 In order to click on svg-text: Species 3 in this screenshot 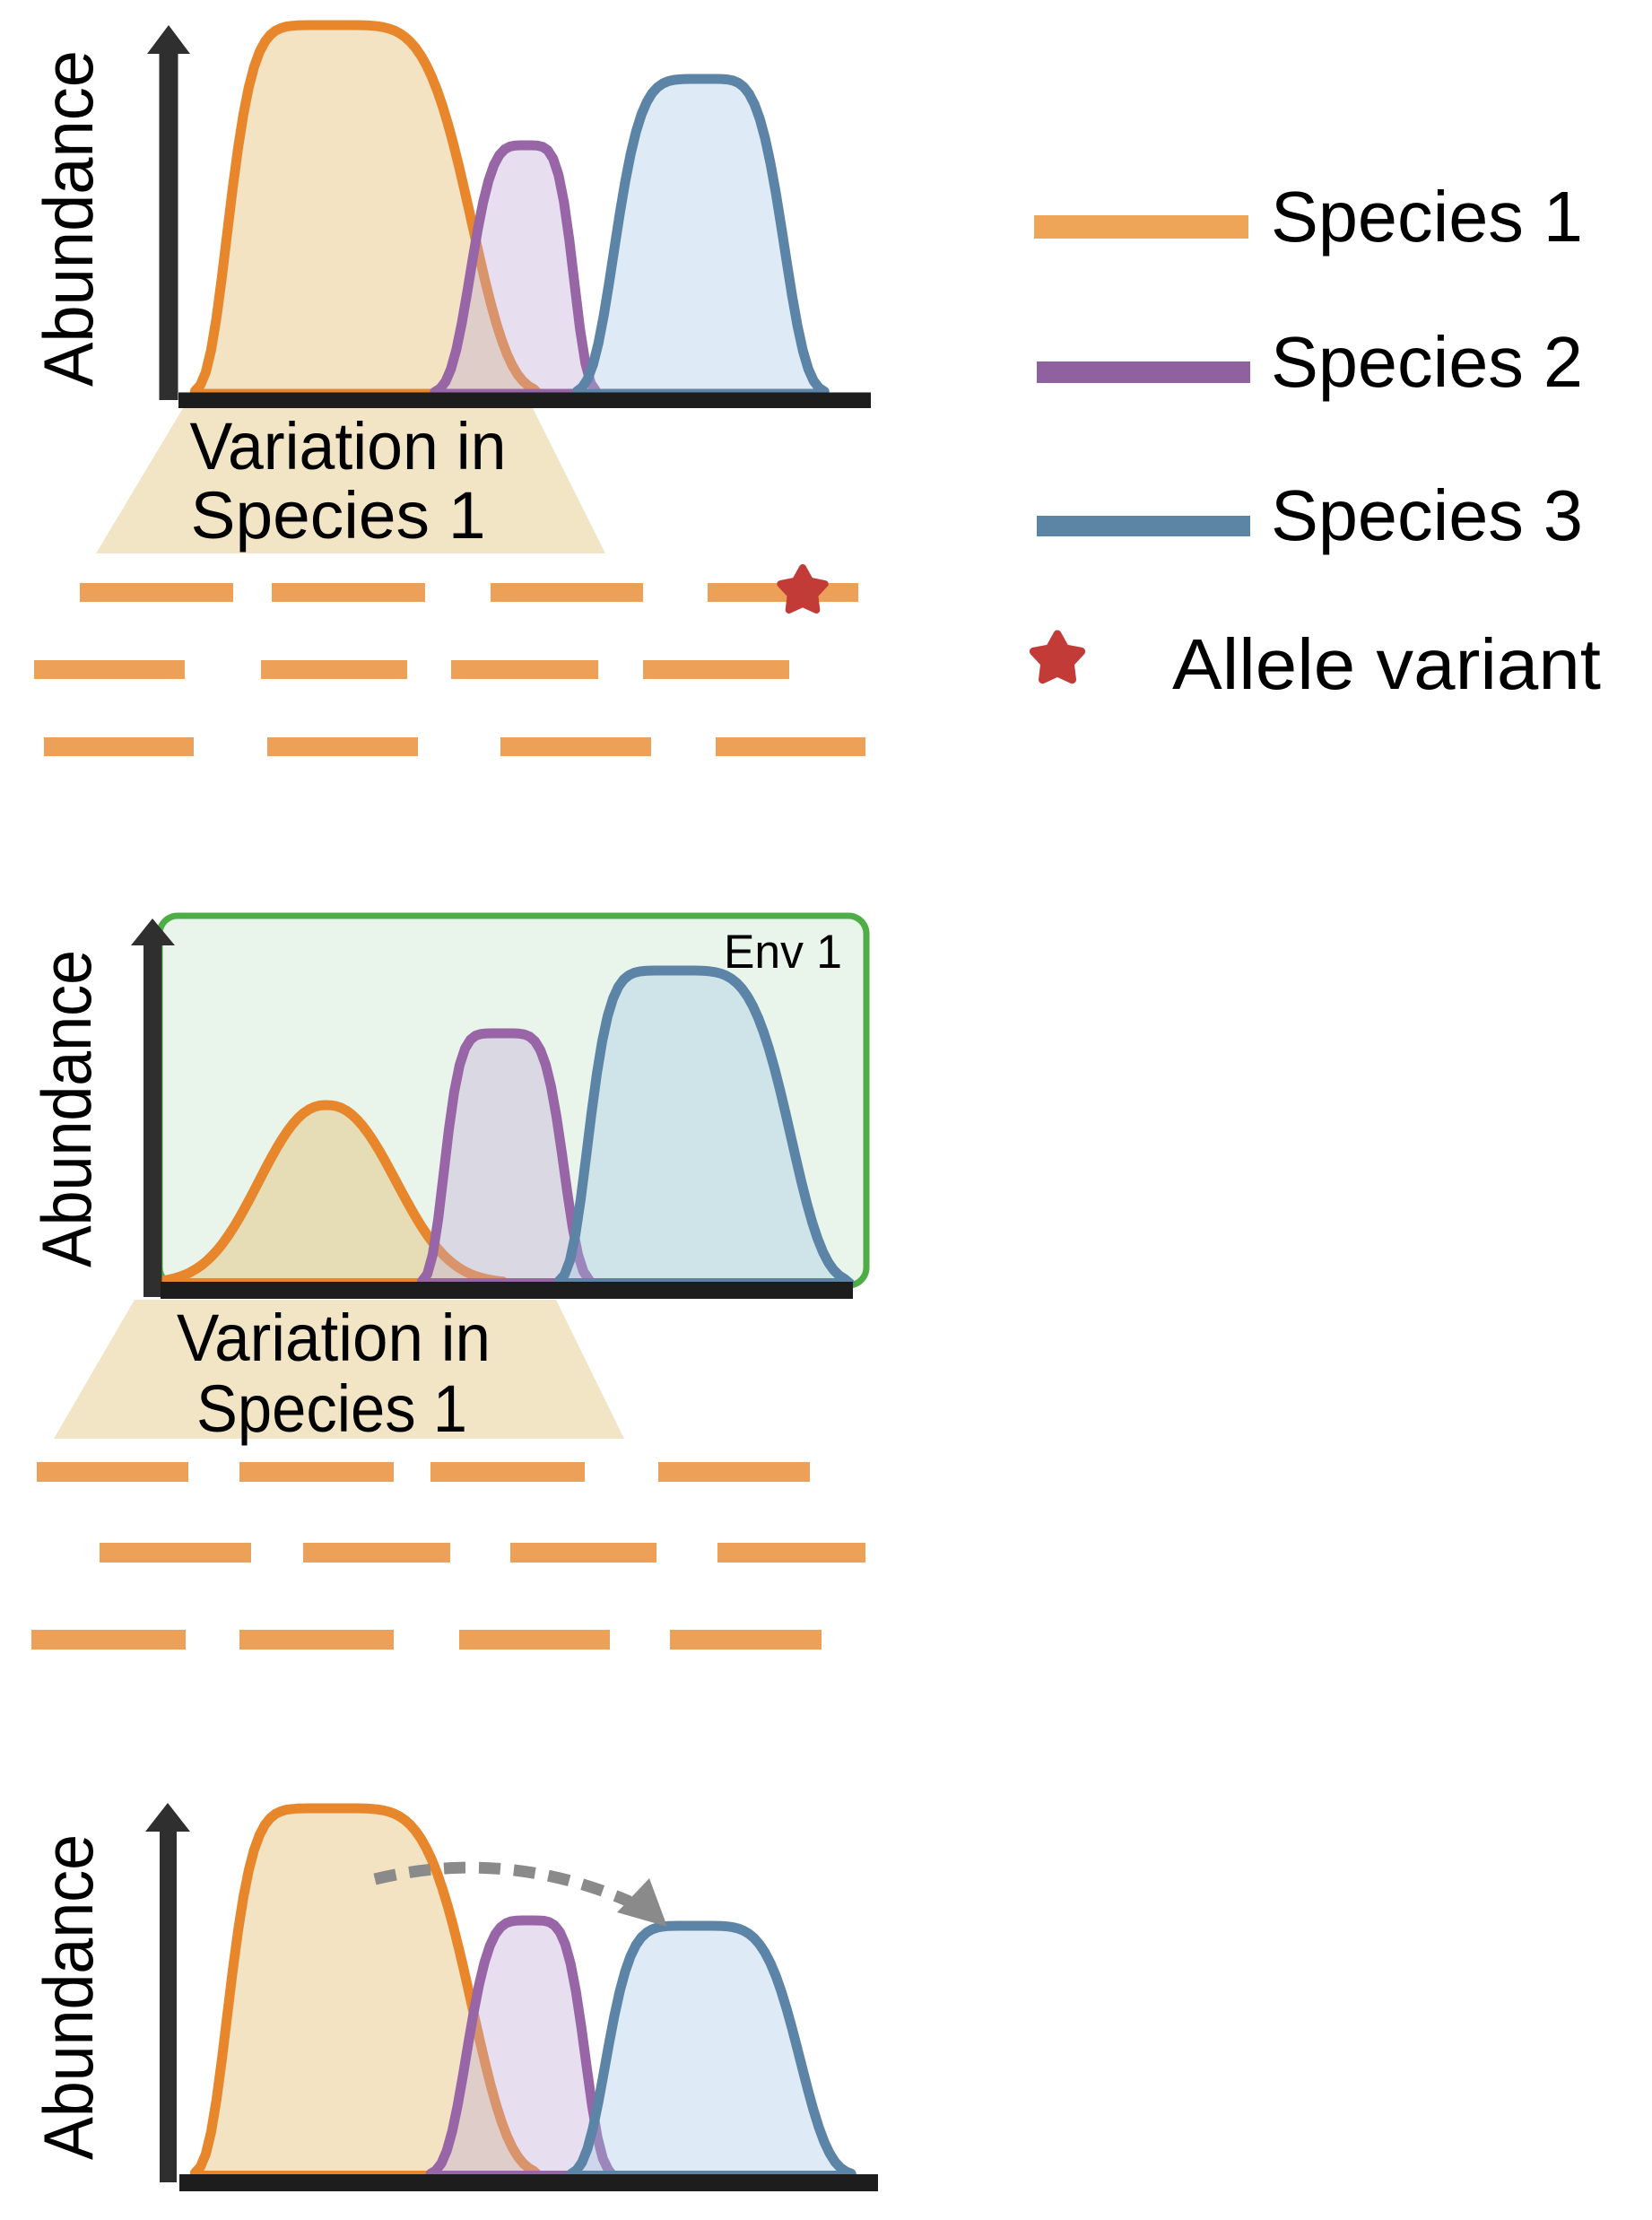, I will do `click(1427, 515)`.